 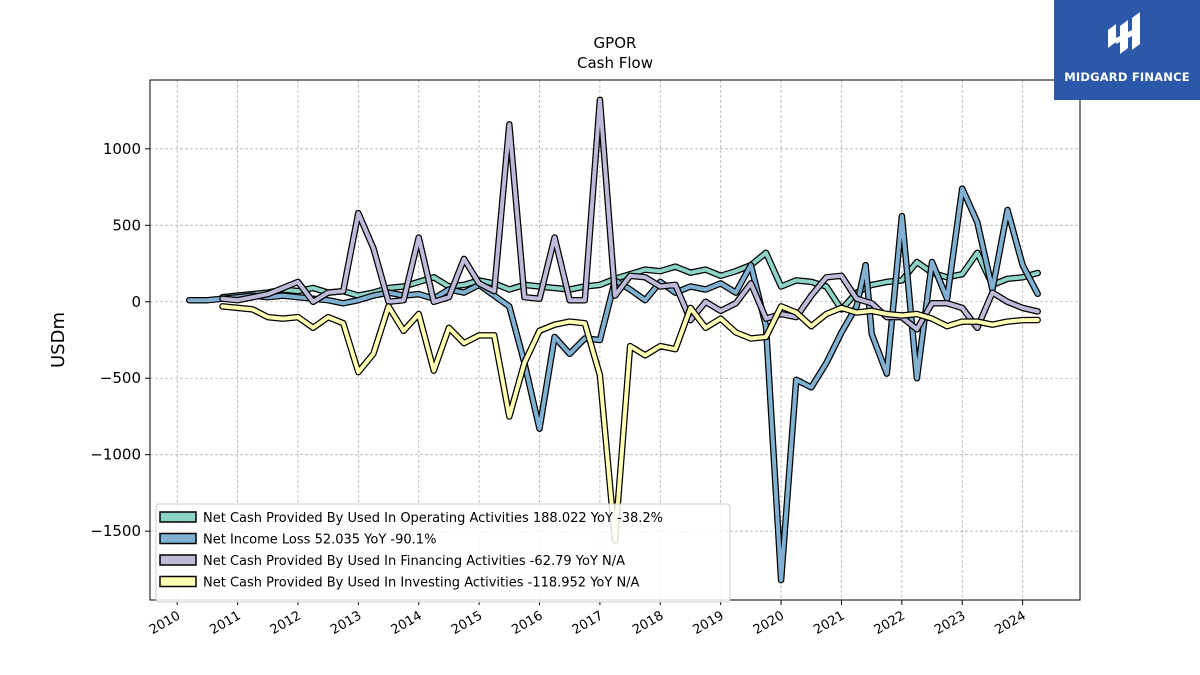 I want to click on brand-logo: MIDGARD FINANCE, so click(x=1127, y=50).